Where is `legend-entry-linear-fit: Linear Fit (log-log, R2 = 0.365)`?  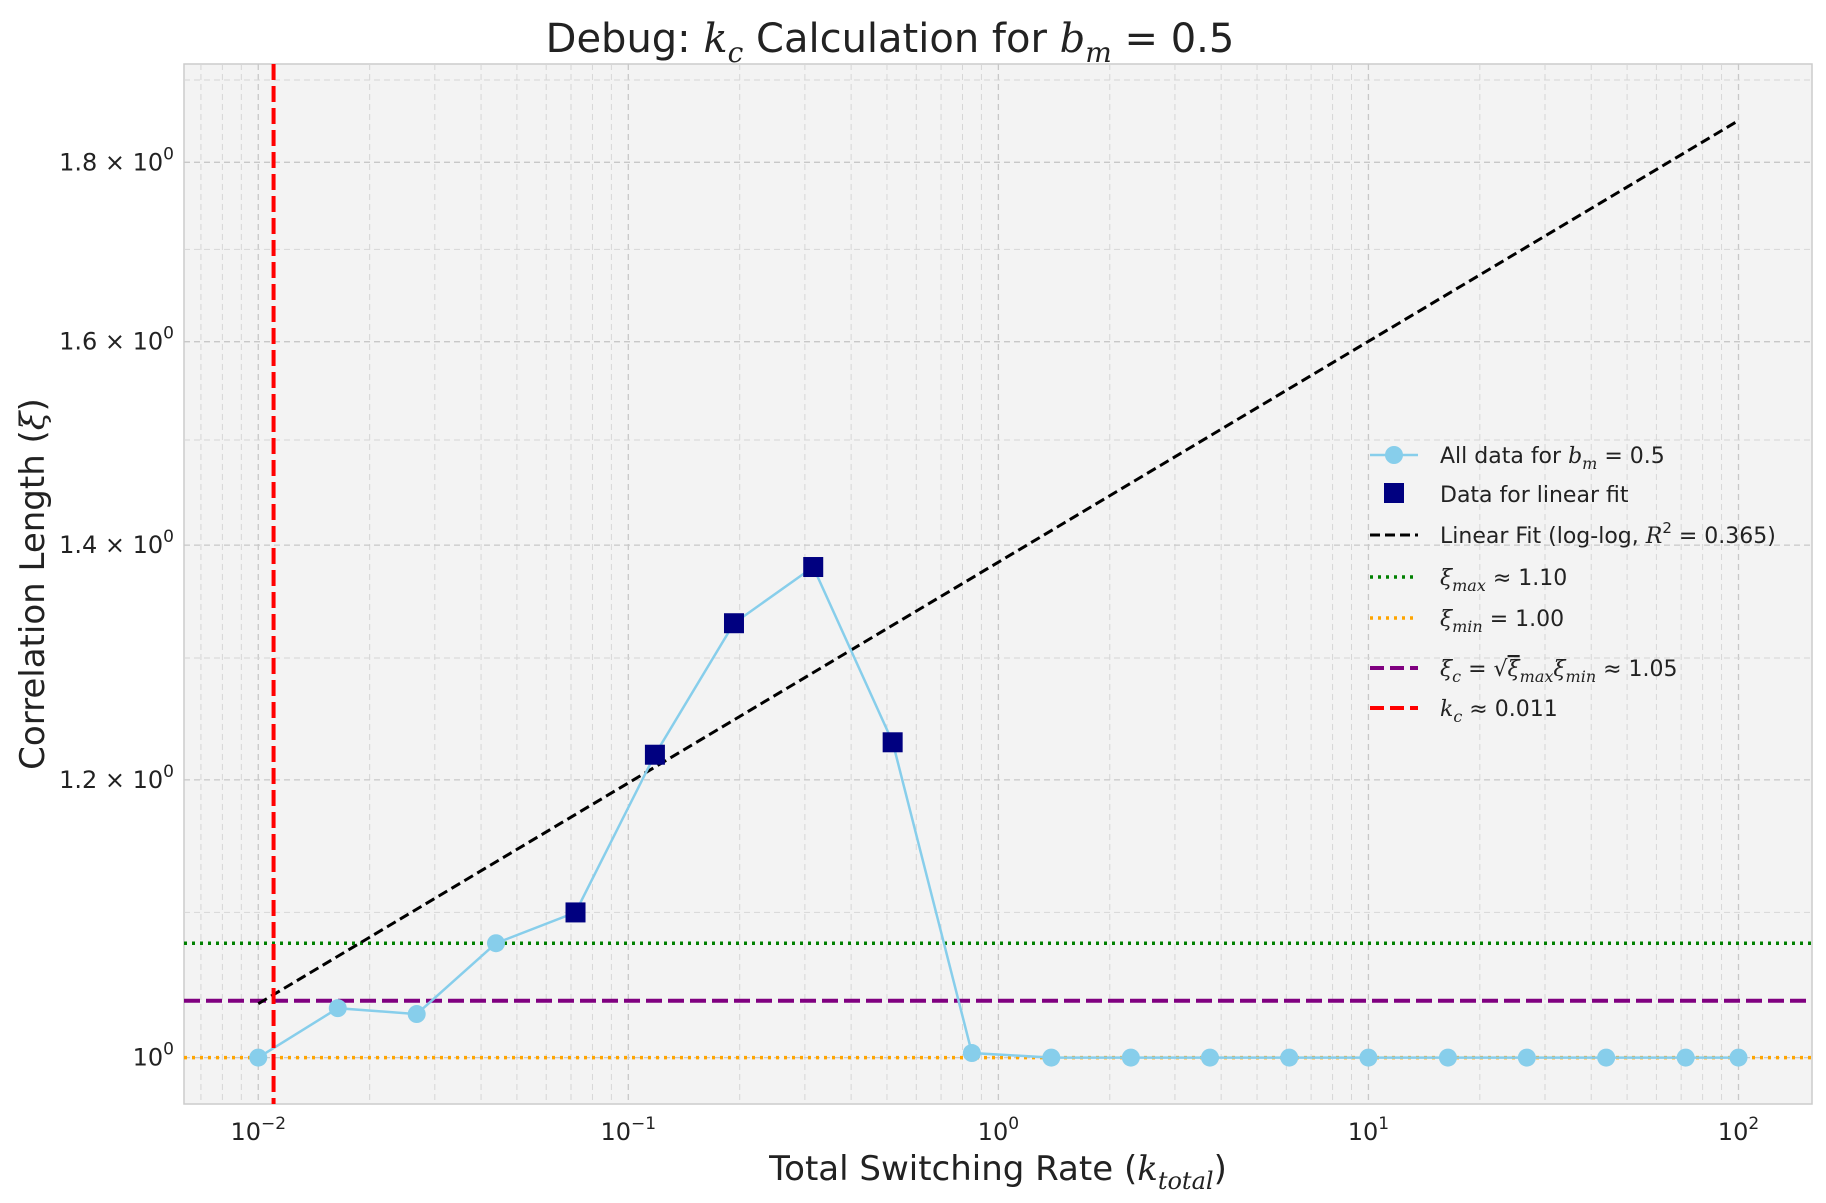
legend-entry-linear-fit: Linear Fit (log-log, R2 = 0.365) is located at coordinates (1573, 534).